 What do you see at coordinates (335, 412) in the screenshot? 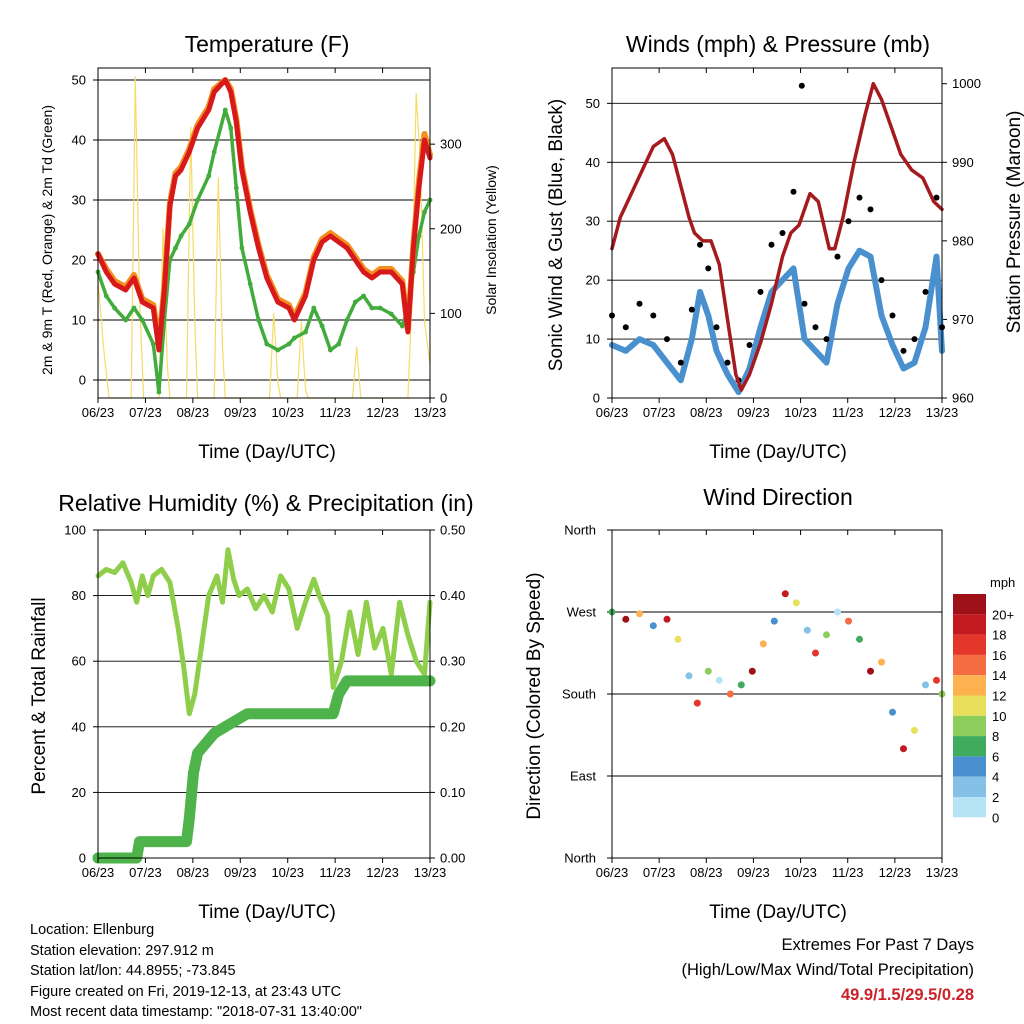
I see `temperature-x-tick-label: 11/23` at bounding box center [335, 412].